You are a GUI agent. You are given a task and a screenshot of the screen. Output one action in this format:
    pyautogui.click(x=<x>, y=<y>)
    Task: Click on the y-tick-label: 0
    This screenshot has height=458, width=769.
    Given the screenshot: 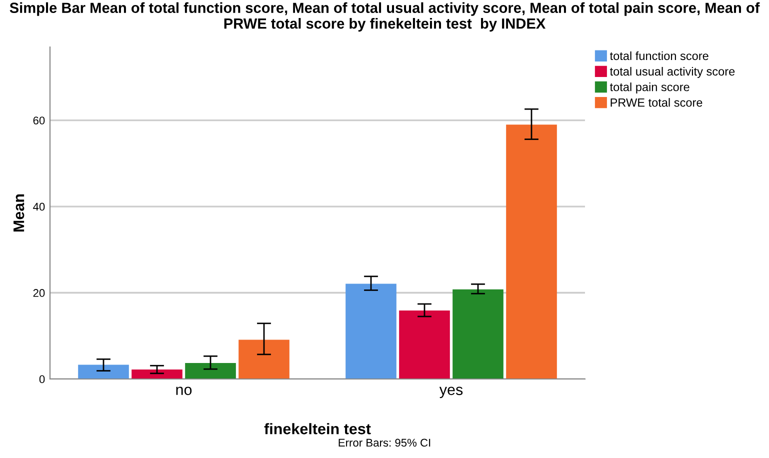 What is the action you would take?
    pyautogui.click(x=42, y=379)
    